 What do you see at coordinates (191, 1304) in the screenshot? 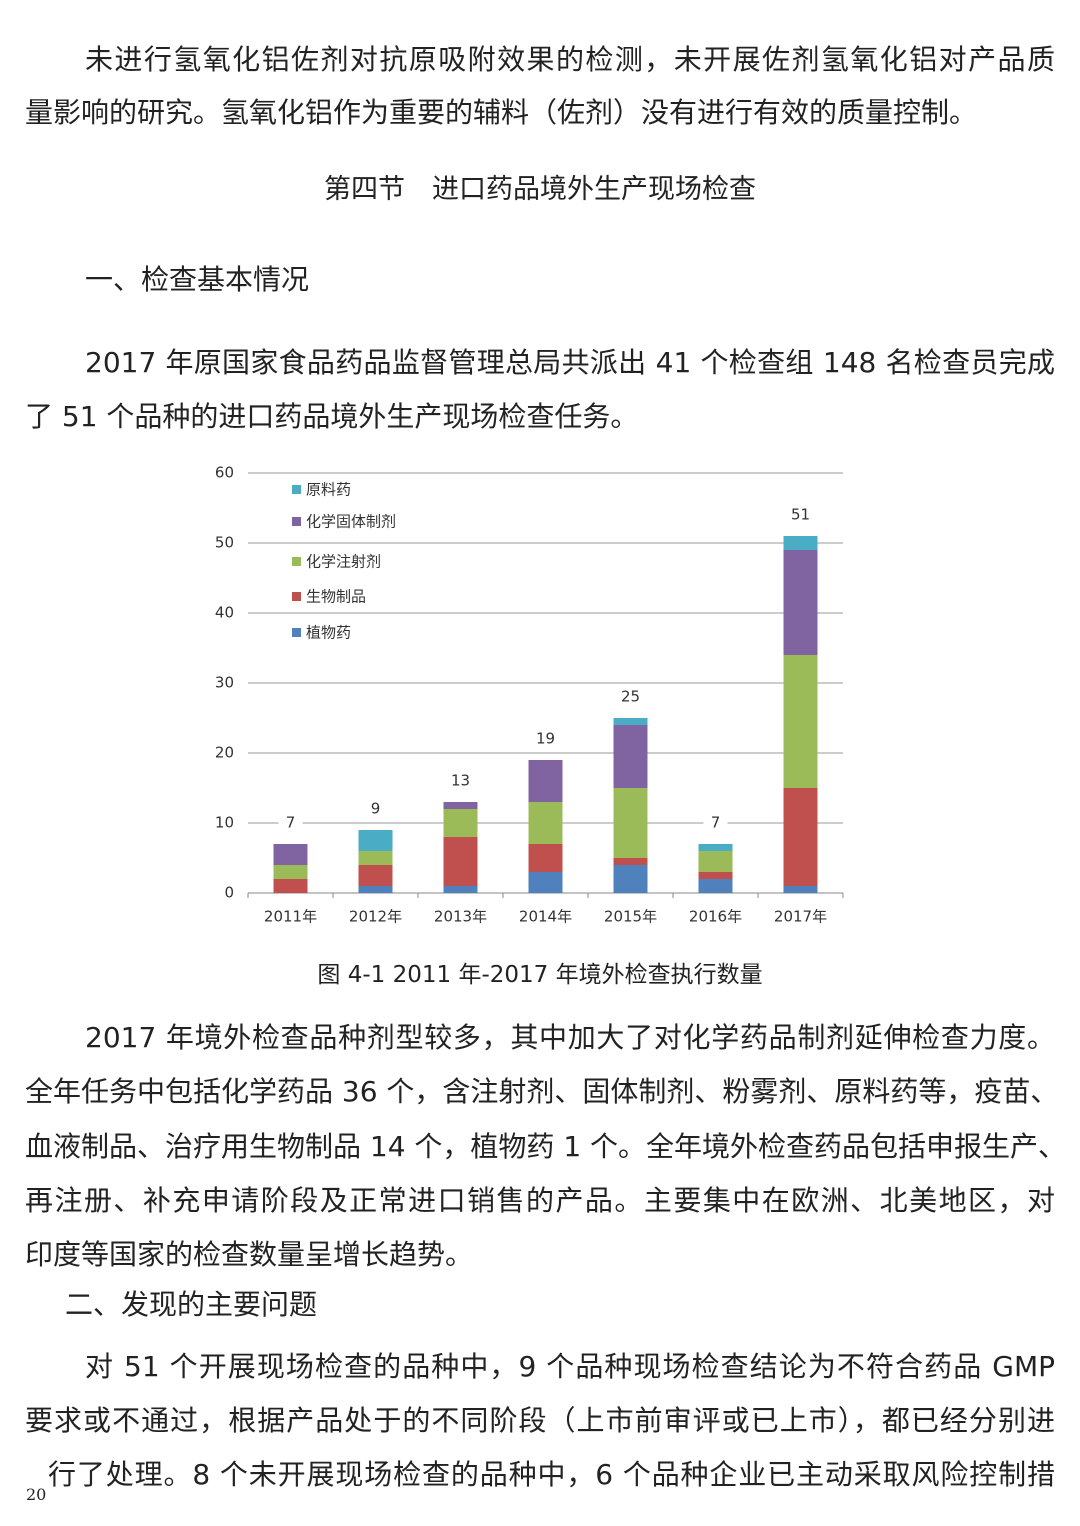
I see `heading: 二、发现的主要问题` at bounding box center [191, 1304].